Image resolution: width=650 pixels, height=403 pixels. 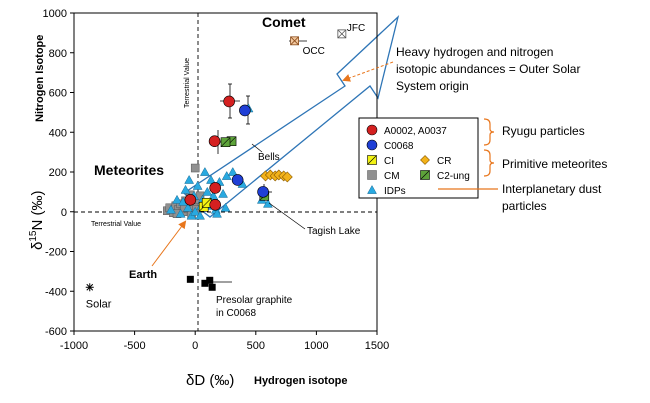 What do you see at coordinates (342, 34) in the screenshot?
I see `jfc-point` at bounding box center [342, 34].